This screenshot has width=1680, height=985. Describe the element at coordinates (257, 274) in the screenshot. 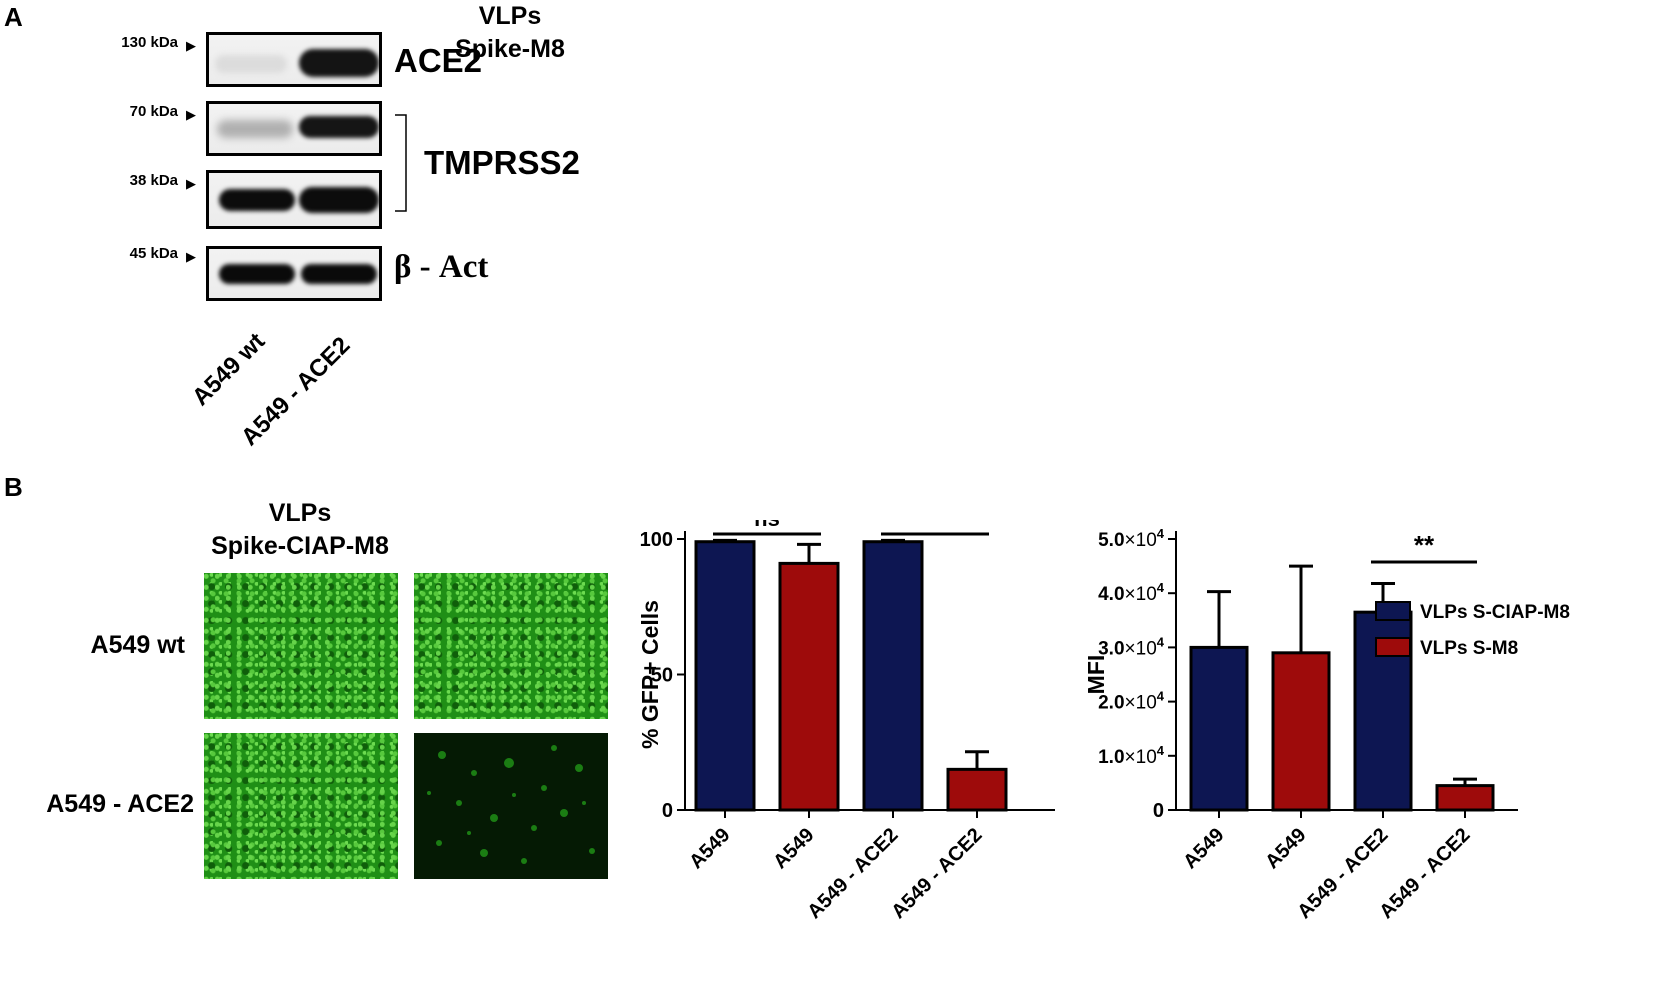

I see `actin-band-lane1` at that location.